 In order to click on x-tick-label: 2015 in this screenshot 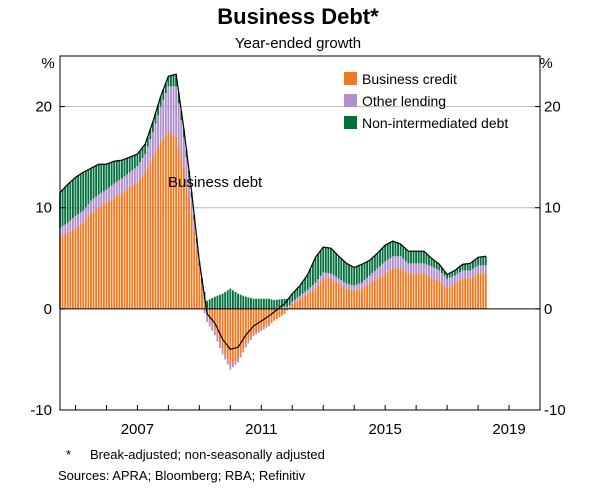, I will do `click(384, 429)`.